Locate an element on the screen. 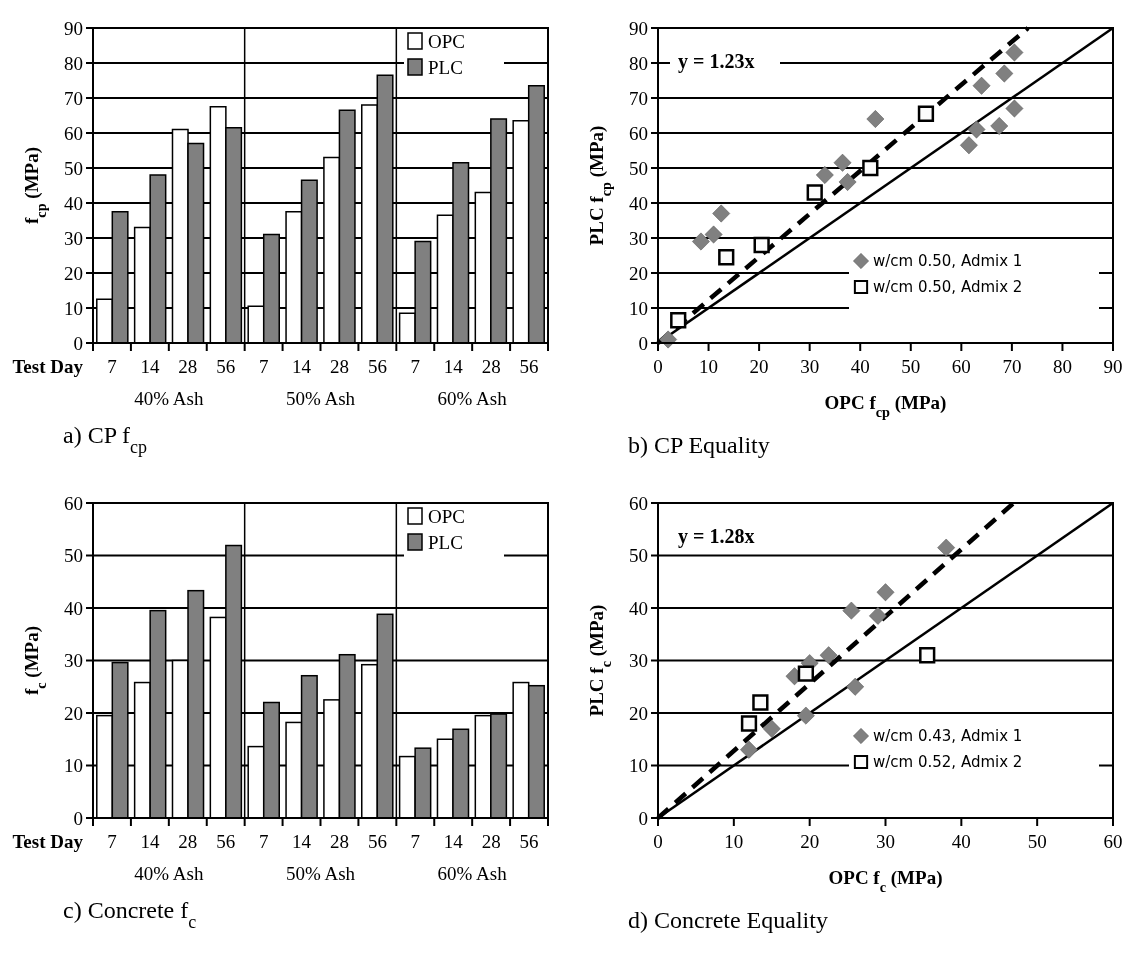  x-tick-label: 40 is located at coordinates (860, 366).